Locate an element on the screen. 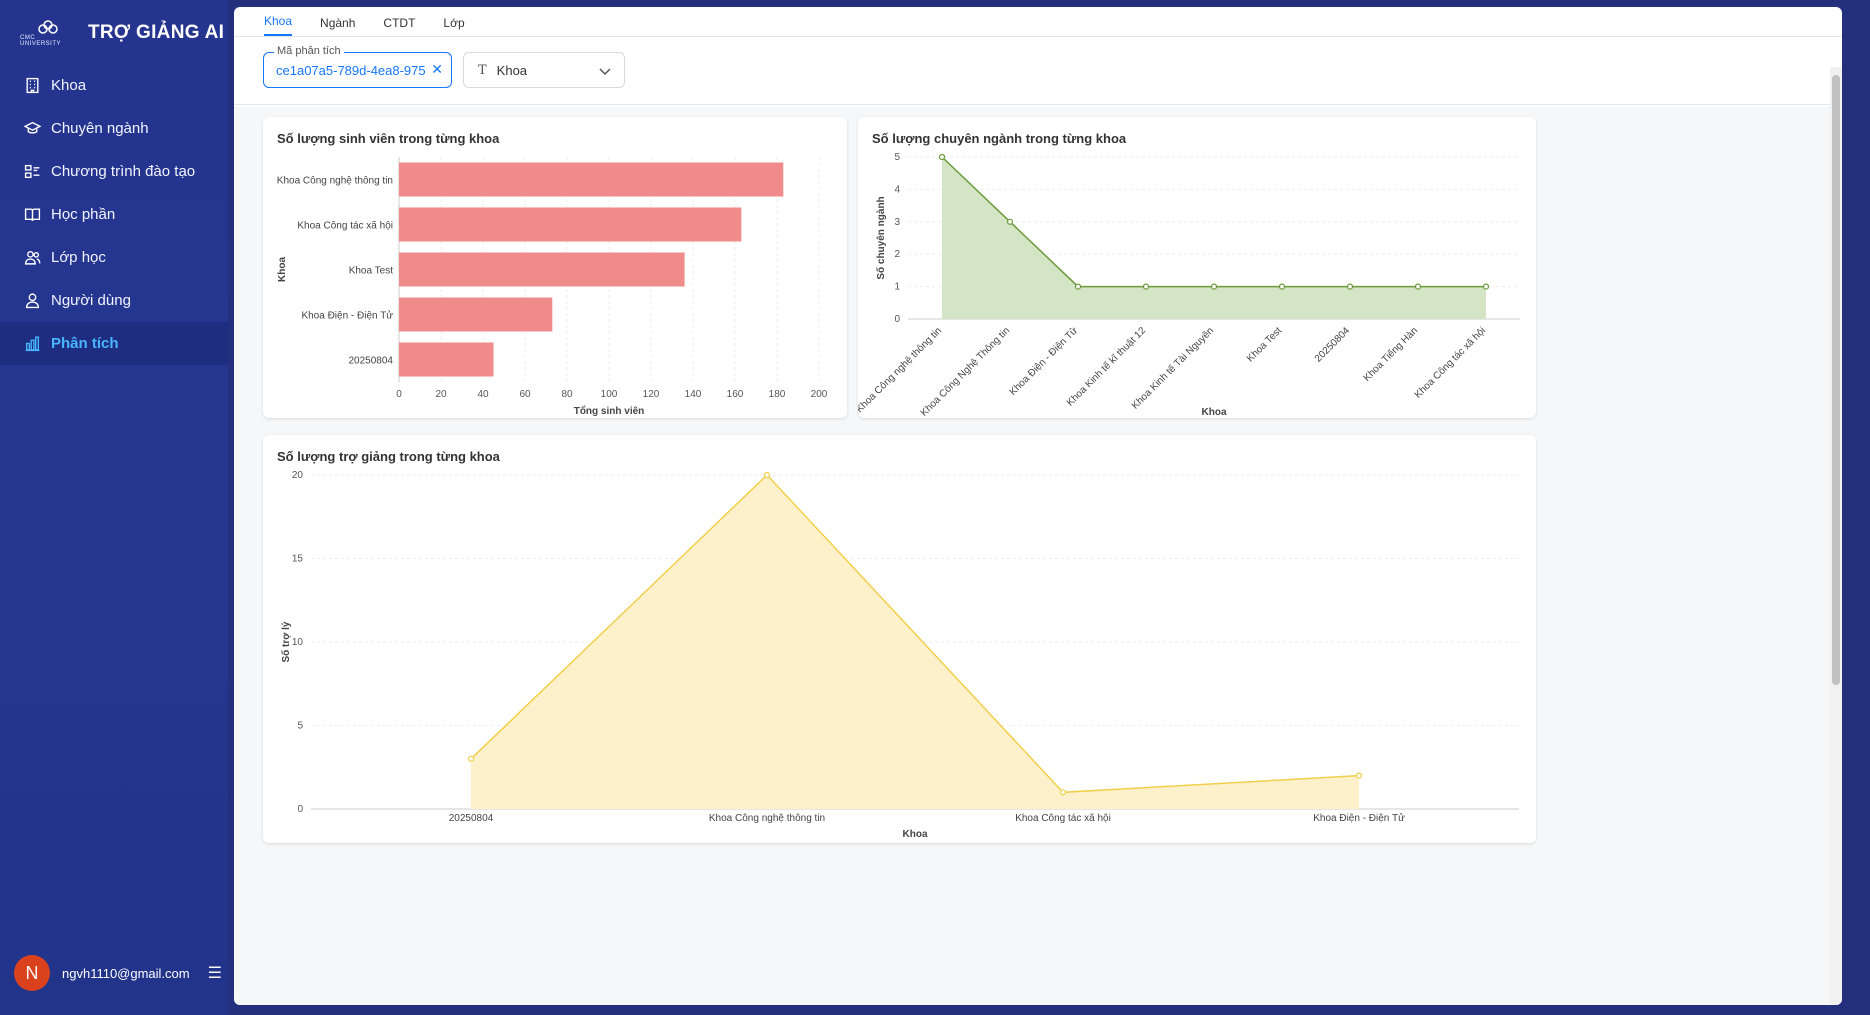 Image resolution: width=1870 pixels, height=1015 pixels. hamburger-menu-icon: ☰ is located at coordinates (214, 973).